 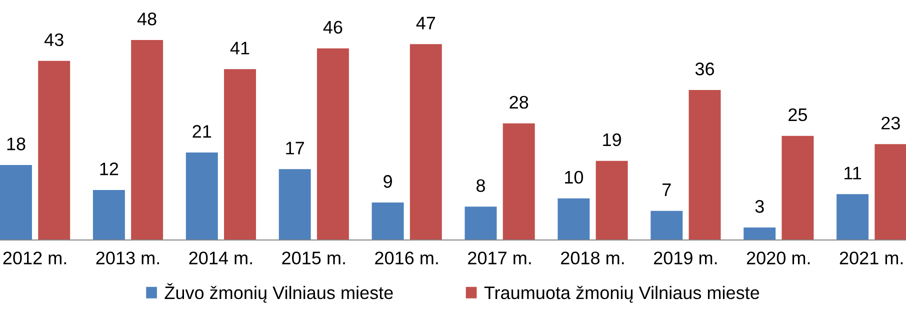 What do you see at coordinates (592, 258) in the screenshot?
I see `x-tick-label: 2018 m.` at bounding box center [592, 258].